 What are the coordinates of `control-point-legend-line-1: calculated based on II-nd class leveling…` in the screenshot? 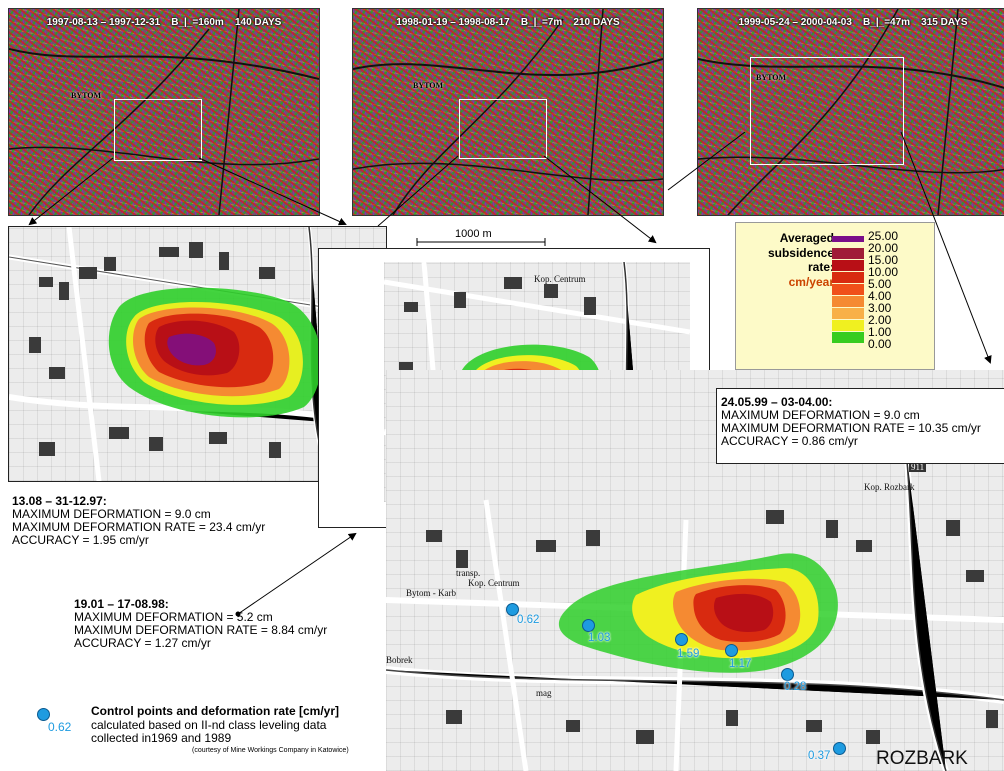 It's located at (209, 724).